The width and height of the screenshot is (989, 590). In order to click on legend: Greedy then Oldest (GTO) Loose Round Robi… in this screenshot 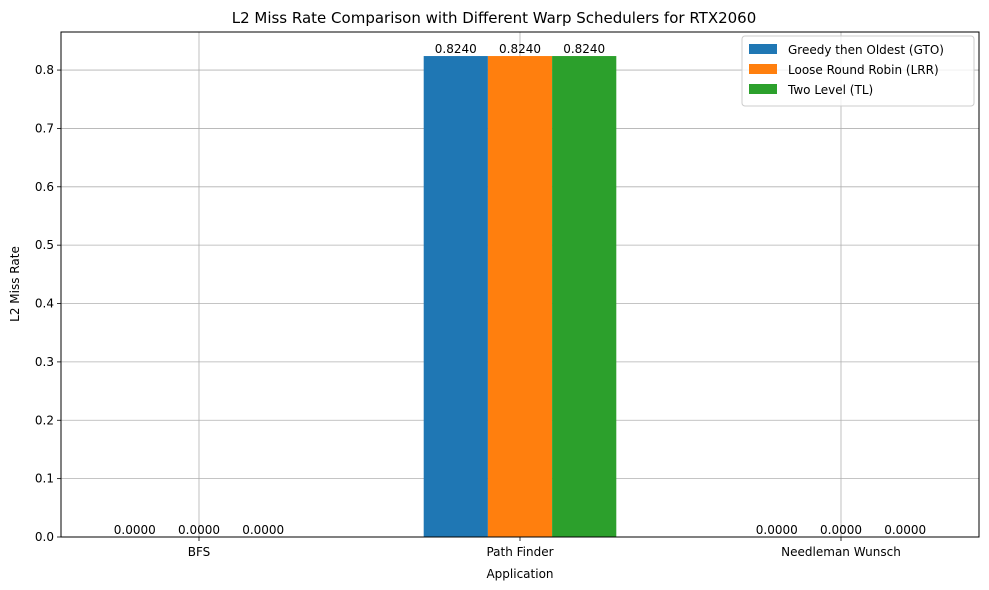, I will do `click(858, 71)`.